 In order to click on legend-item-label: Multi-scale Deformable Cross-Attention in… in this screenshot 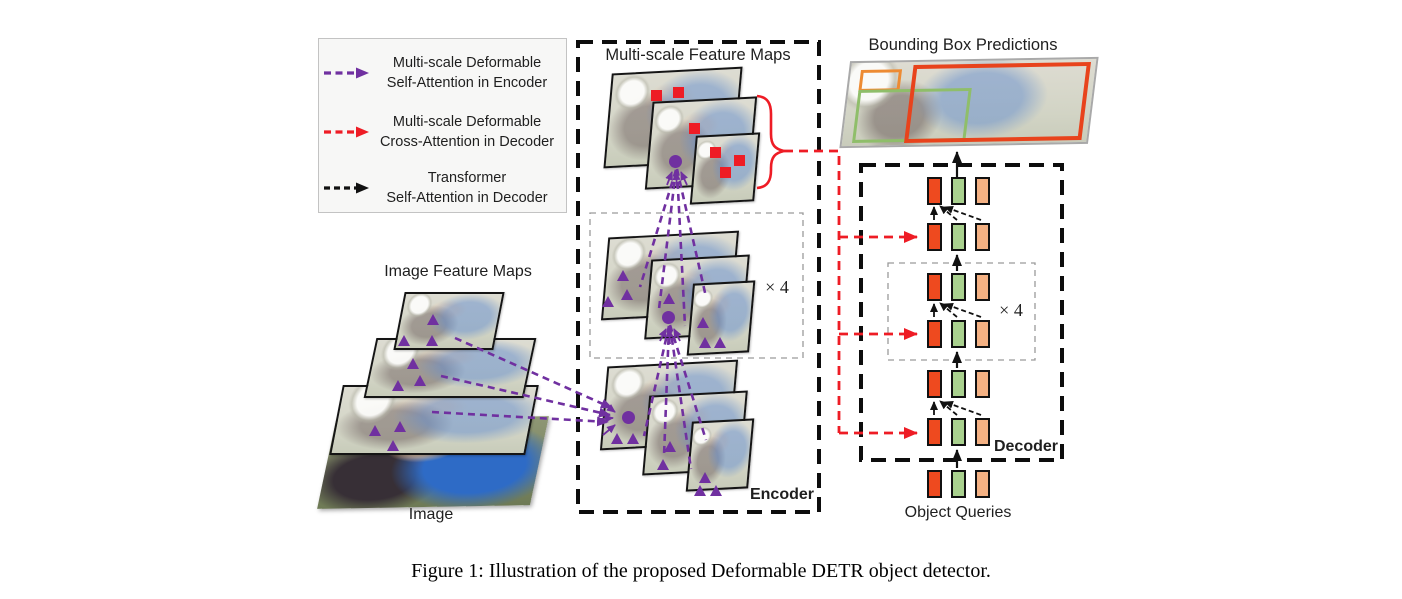, I will do `click(467, 132)`.